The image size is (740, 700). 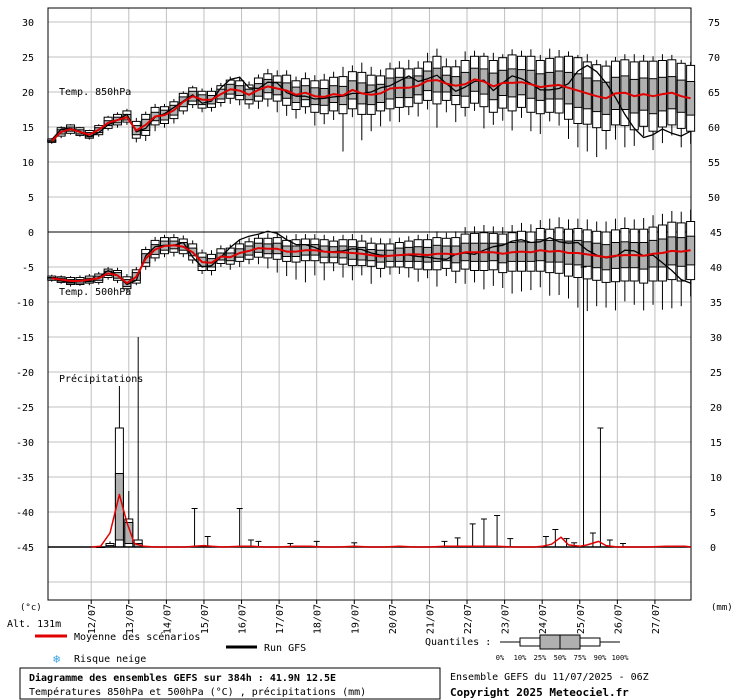 I want to click on label-t850: Temp. 850hPa, so click(x=95, y=92).